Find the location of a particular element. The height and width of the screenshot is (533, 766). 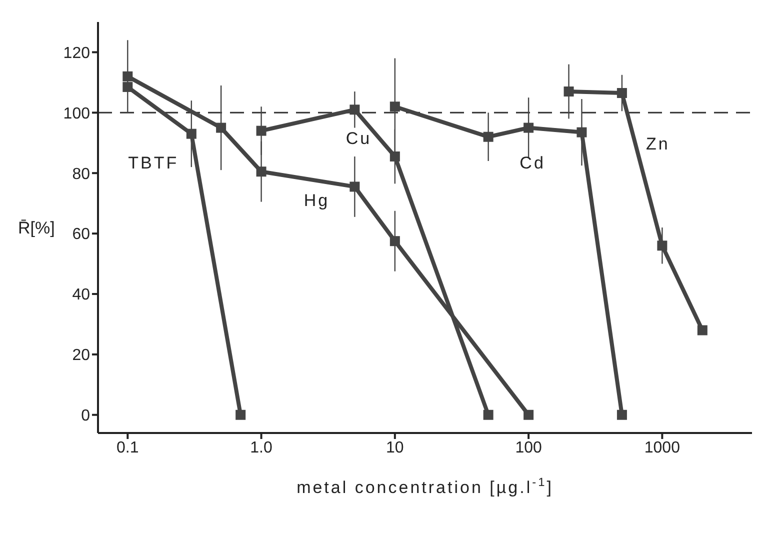

x-tick-label: 1000 is located at coordinates (662, 447).